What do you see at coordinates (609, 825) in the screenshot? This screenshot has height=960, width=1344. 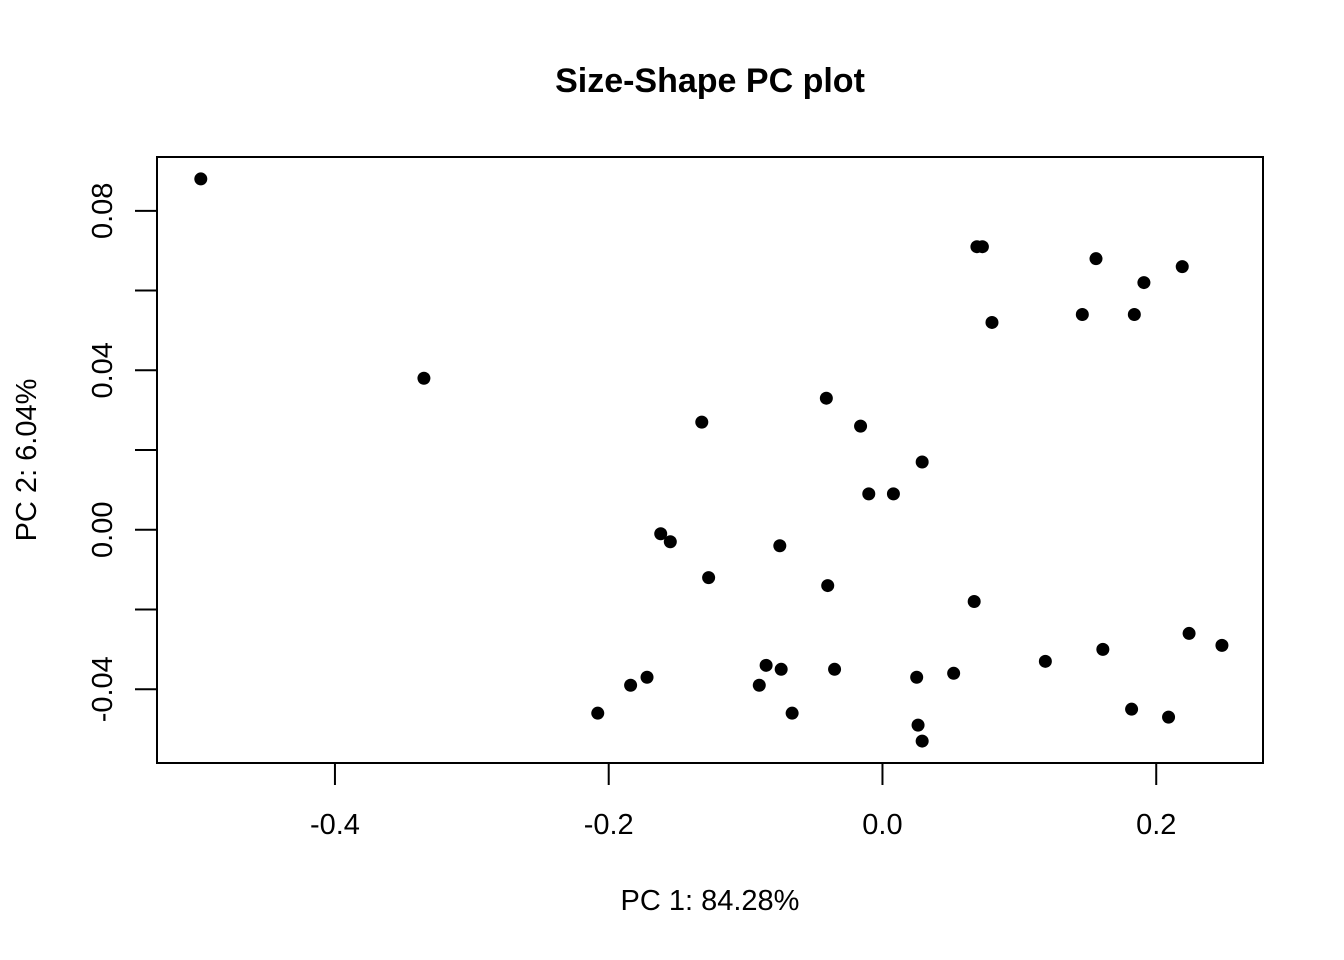 I see `x-tick-label: -0.2` at bounding box center [609, 825].